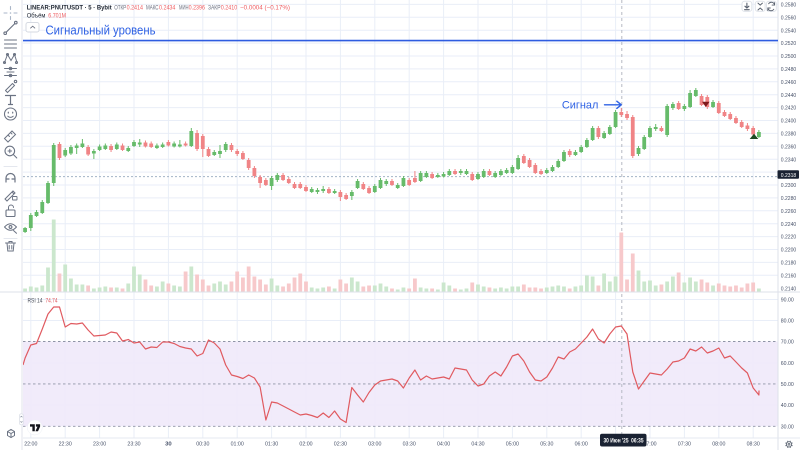  I want to click on svg-text: 70.00, so click(788, 343).